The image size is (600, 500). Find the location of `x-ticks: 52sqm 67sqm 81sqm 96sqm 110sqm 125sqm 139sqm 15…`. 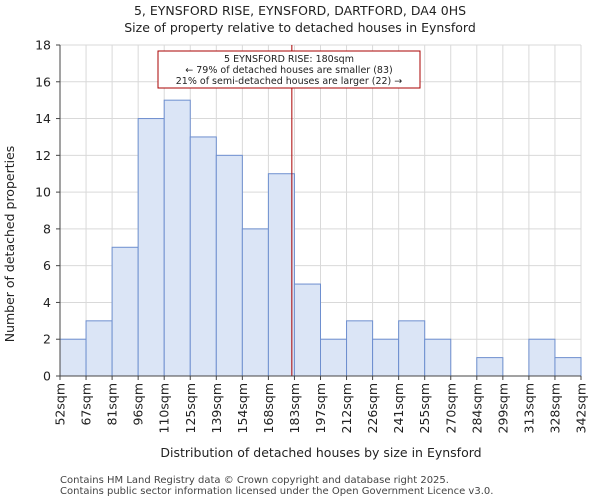

x-ticks: 52sqm 67sqm 81sqm 96sqm 110sqm 125sqm 139sqm 15… is located at coordinates (321, 404).